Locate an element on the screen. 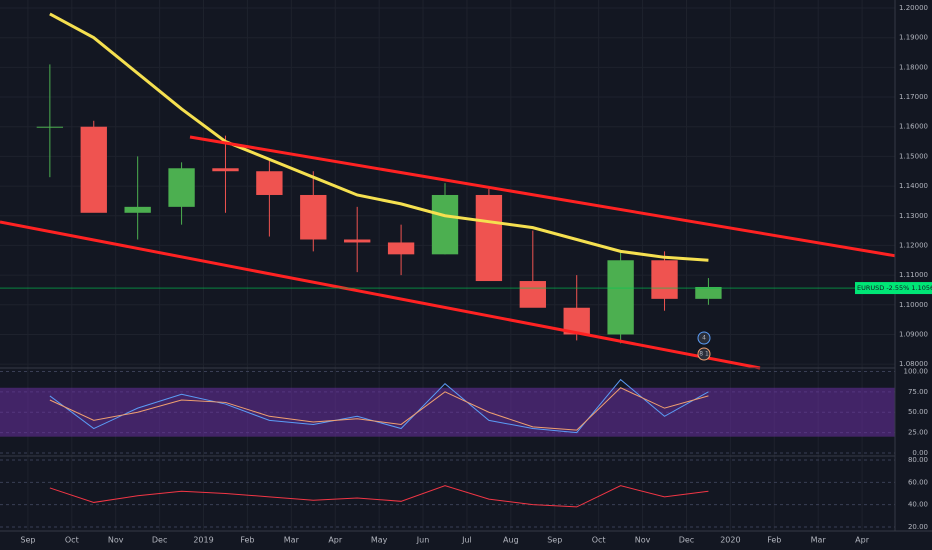  annotation: 8 1 is located at coordinates (704, 354).